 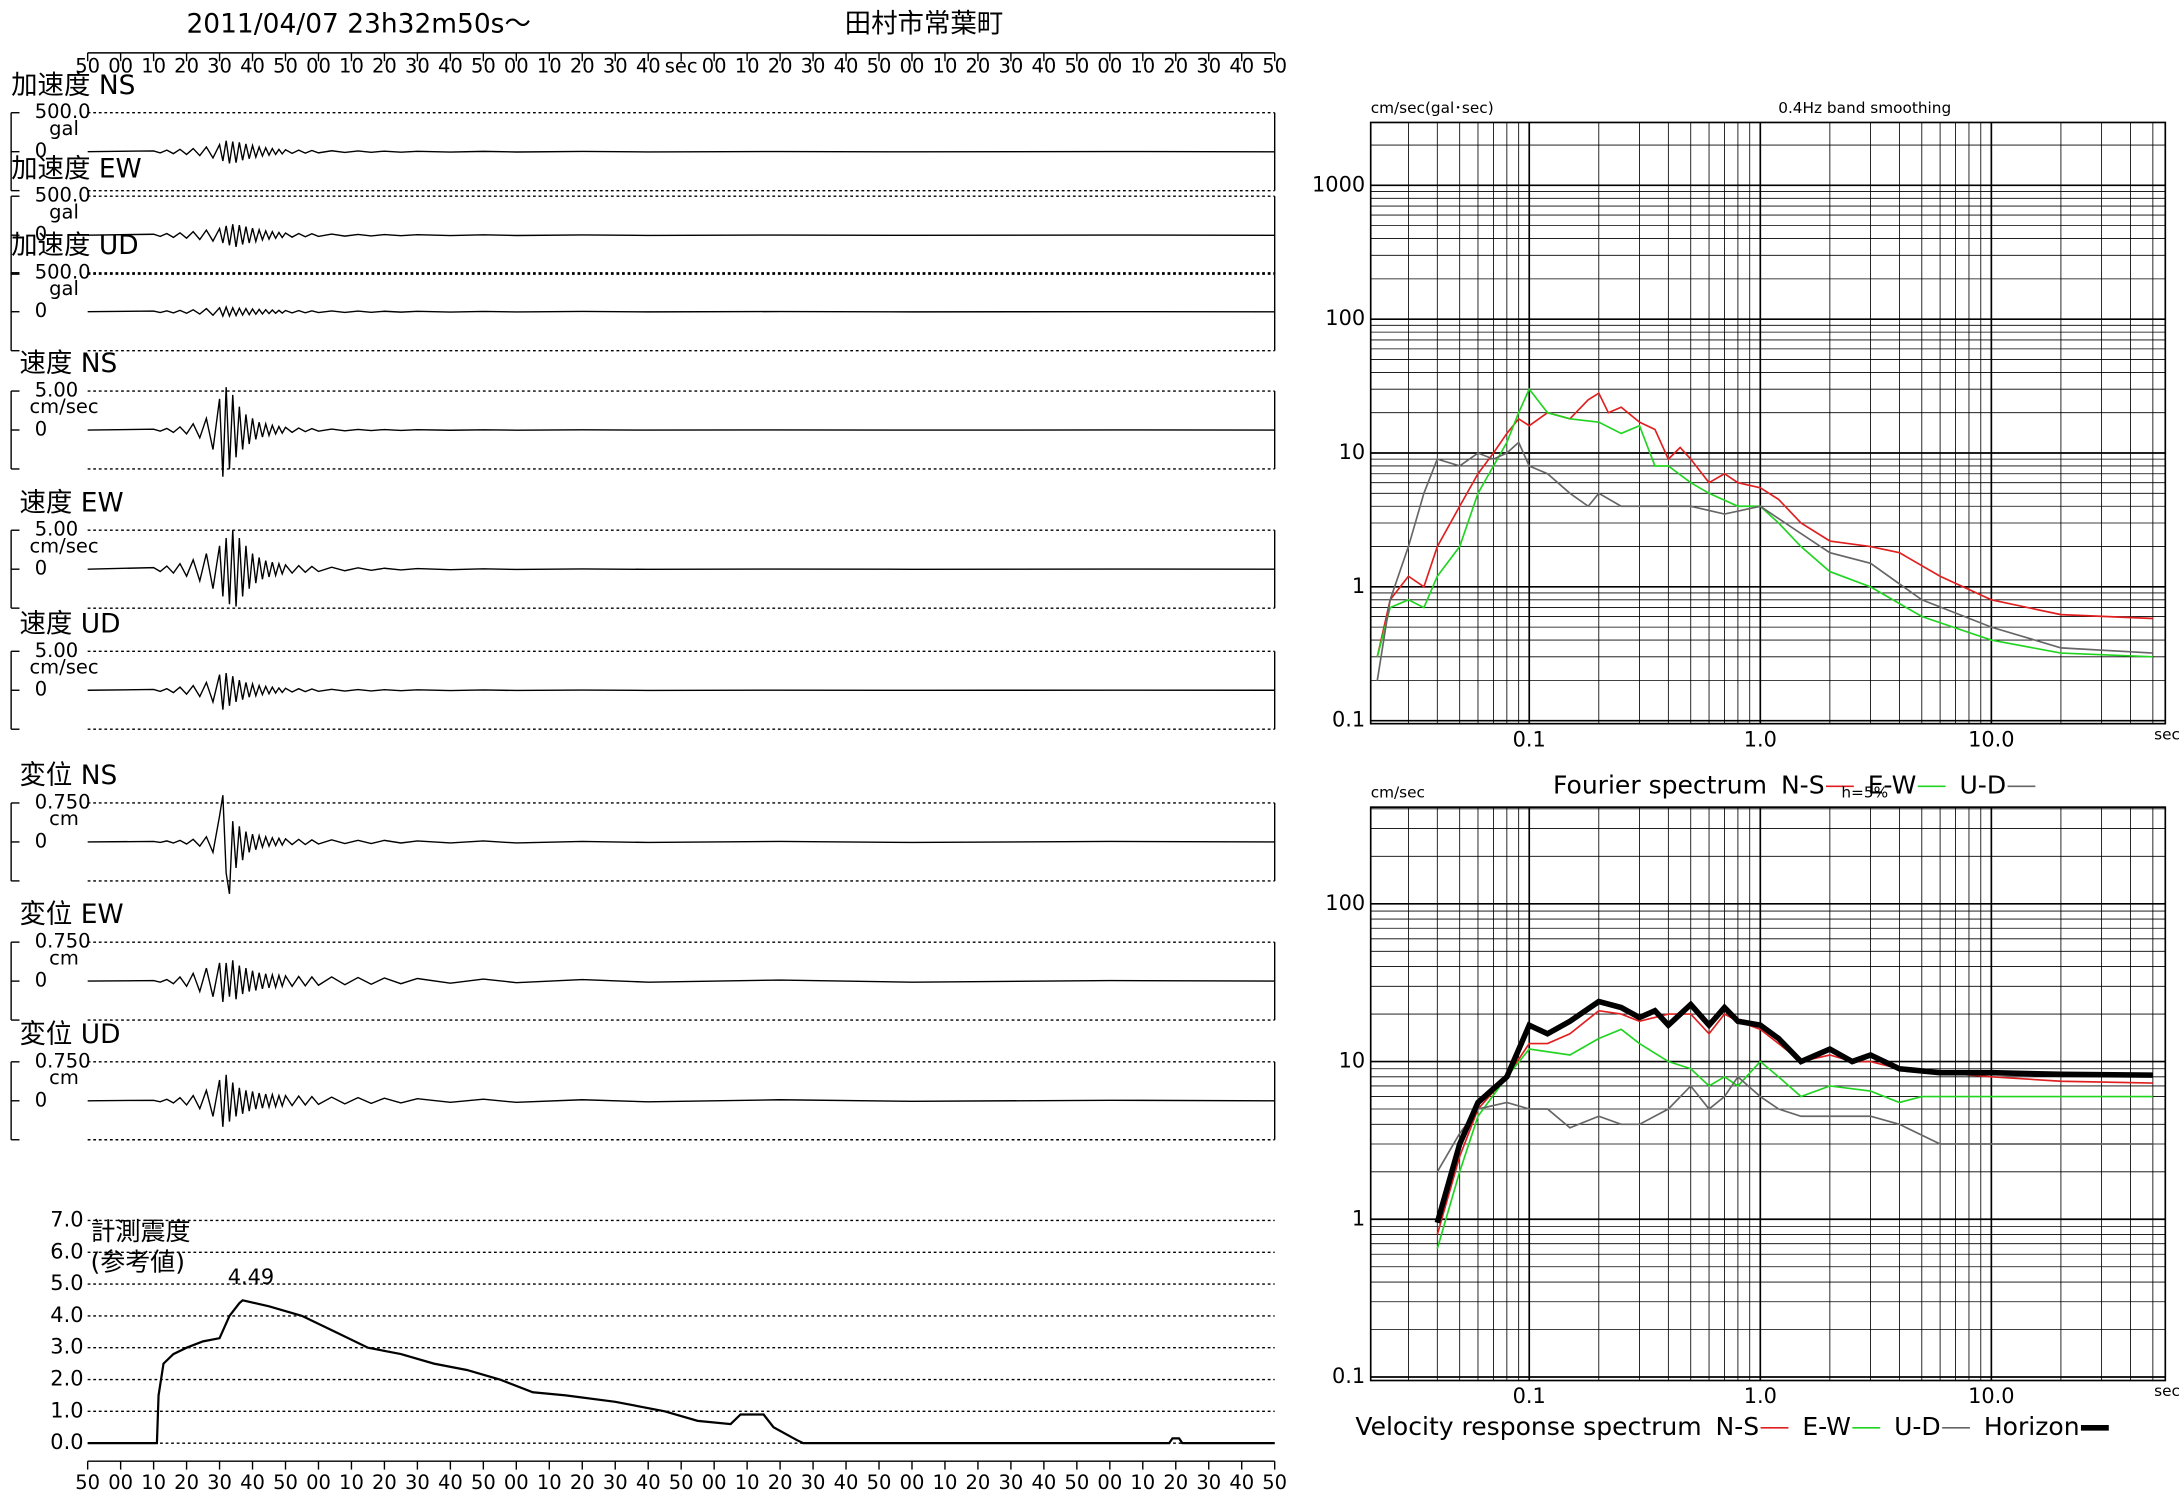 I want to click on intensity-title: 計測震度, so click(x=140, y=1231).